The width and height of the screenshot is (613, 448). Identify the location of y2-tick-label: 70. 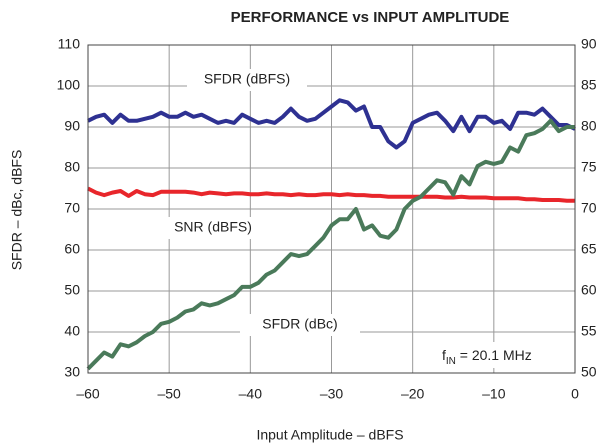
(589, 208).